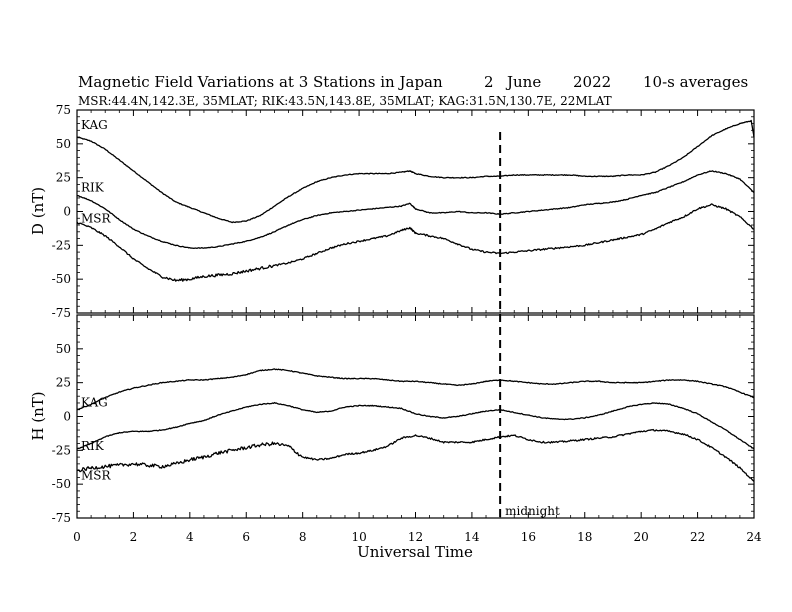 The width and height of the screenshot is (792, 612). Describe the element at coordinates (94, 125) in the screenshot. I see `series-label-top-kag: KAG` at that location.